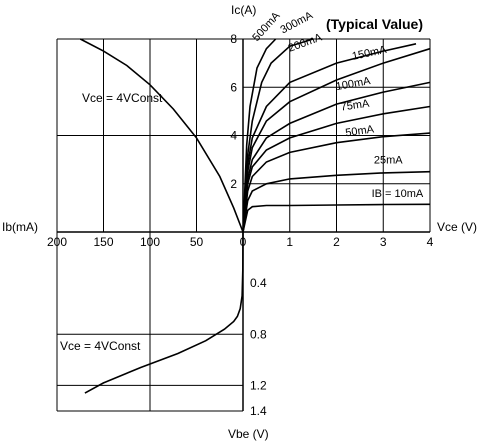  What do you see at coordinates (233, 136) in the screenshot?
I see `ic-tick-4: 4` at bounding box center [233, 136].